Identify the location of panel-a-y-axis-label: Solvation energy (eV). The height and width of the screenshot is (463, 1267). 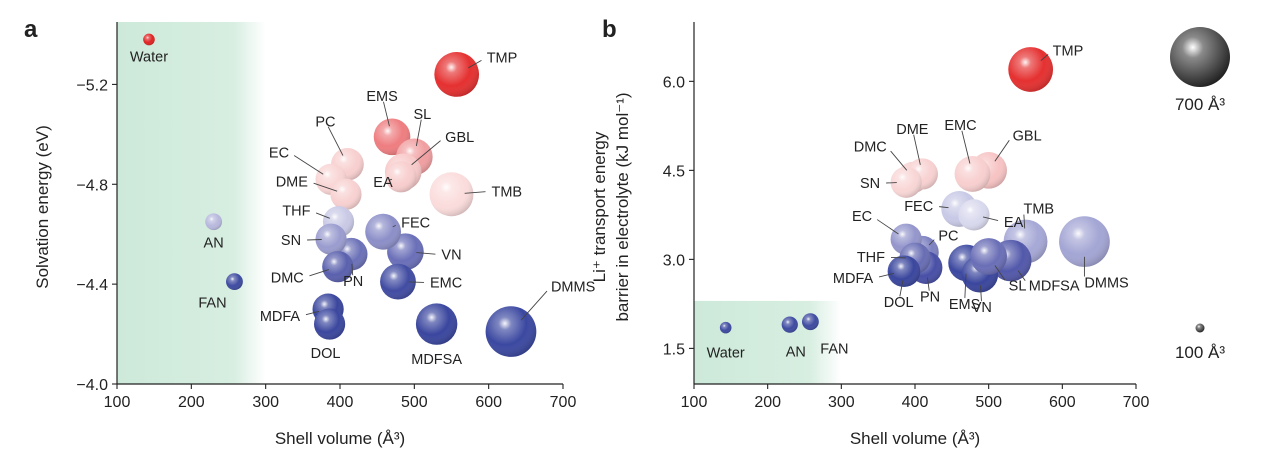
(42, 206).